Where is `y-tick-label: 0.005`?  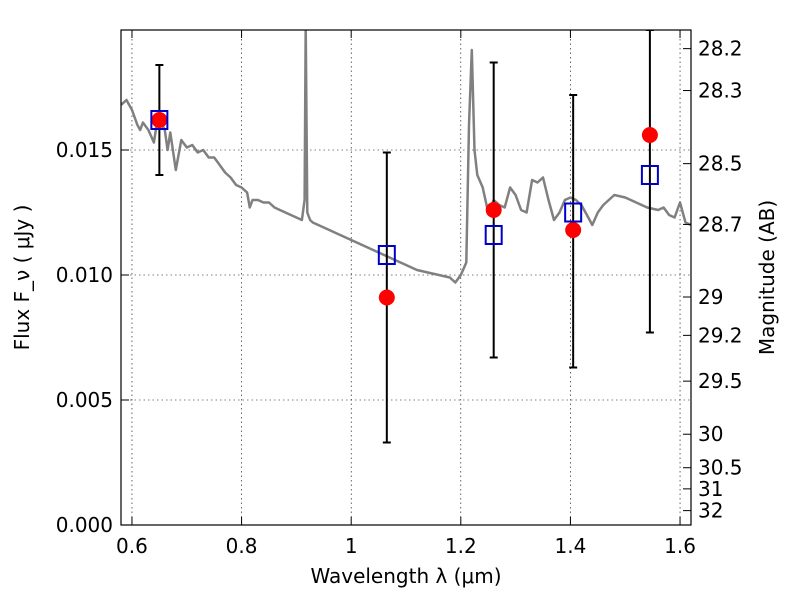
y-tick-label: 0.005 is located at coordinates (84, 400).